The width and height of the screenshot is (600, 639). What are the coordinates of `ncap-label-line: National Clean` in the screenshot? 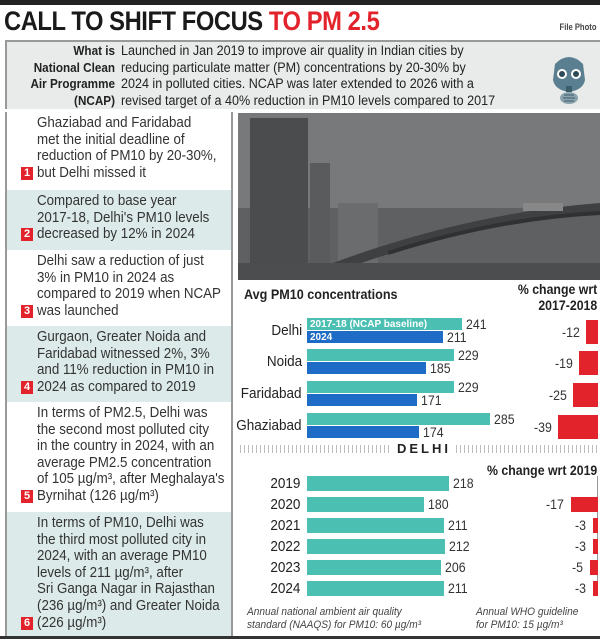 It's located at (74, 67).